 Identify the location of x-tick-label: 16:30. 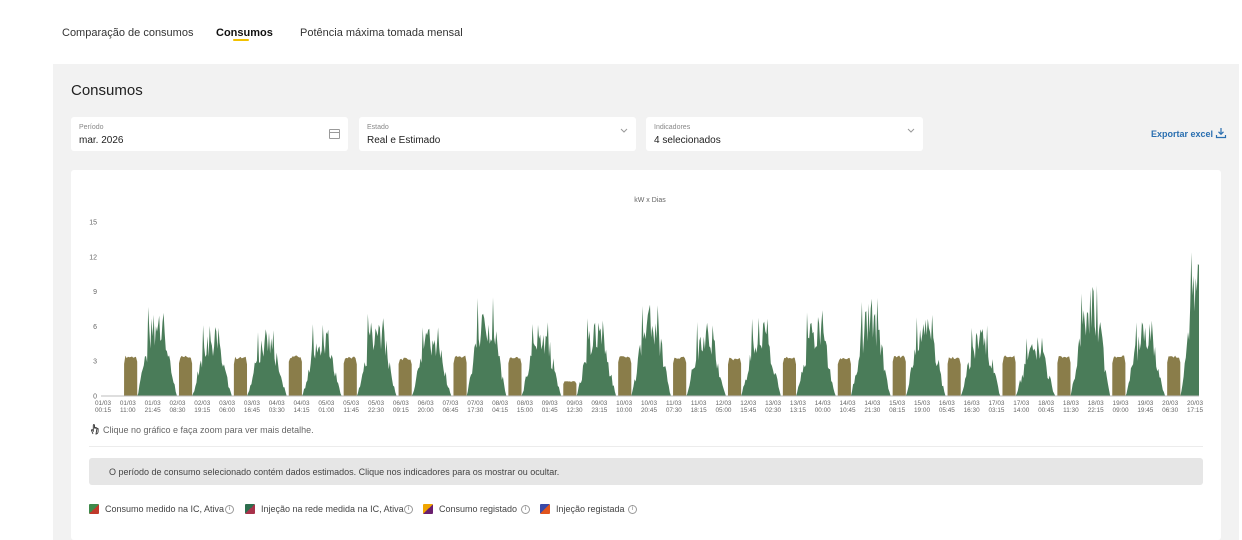
(972, 410).